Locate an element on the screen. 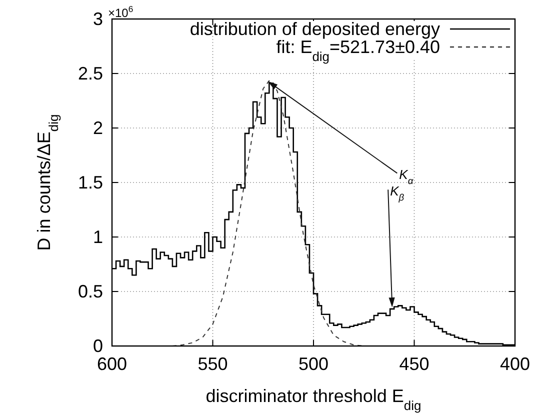 The width and height of the screenshot is (539, 418). legend-label: distribution of deposited energy is located at coordinates (315, 29).